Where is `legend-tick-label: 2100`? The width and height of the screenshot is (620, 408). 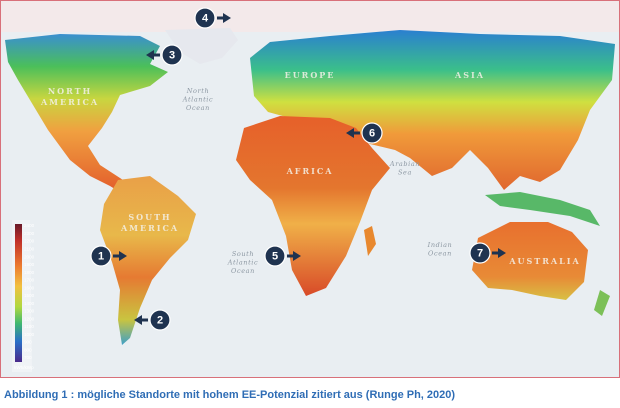
legend-tick-label: 2100 is located at coordinates (29, 249).